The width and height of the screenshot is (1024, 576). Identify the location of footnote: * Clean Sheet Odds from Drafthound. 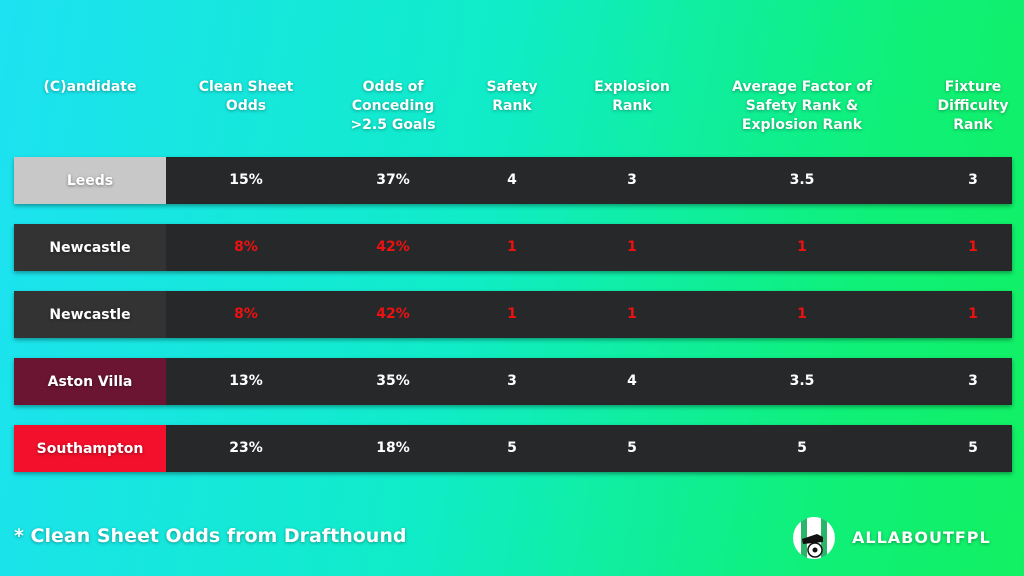
(210, 536).